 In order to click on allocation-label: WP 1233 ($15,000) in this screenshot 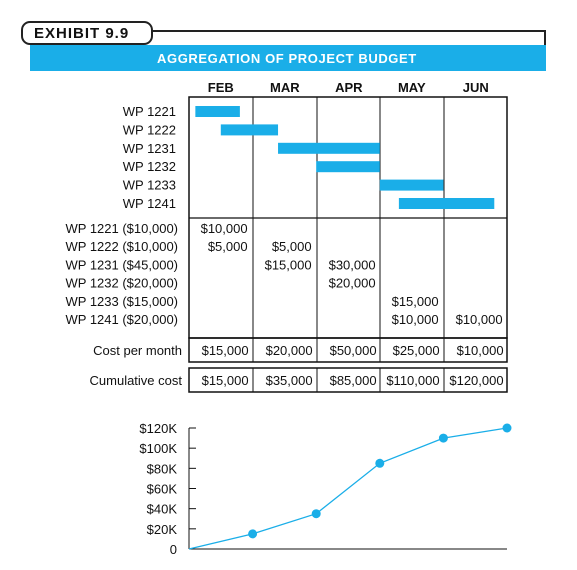, I will do `click(122, 301)`.